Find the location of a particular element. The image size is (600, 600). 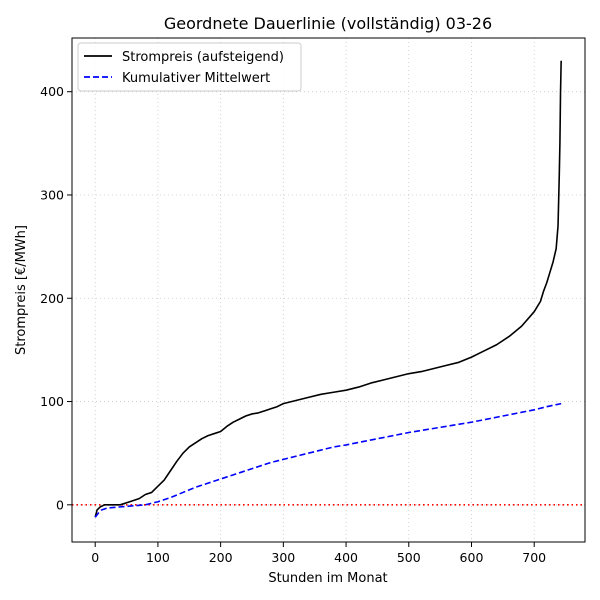

legend-label-price: Strompreis (aufsteigend) is located at coordinates (203, 57).